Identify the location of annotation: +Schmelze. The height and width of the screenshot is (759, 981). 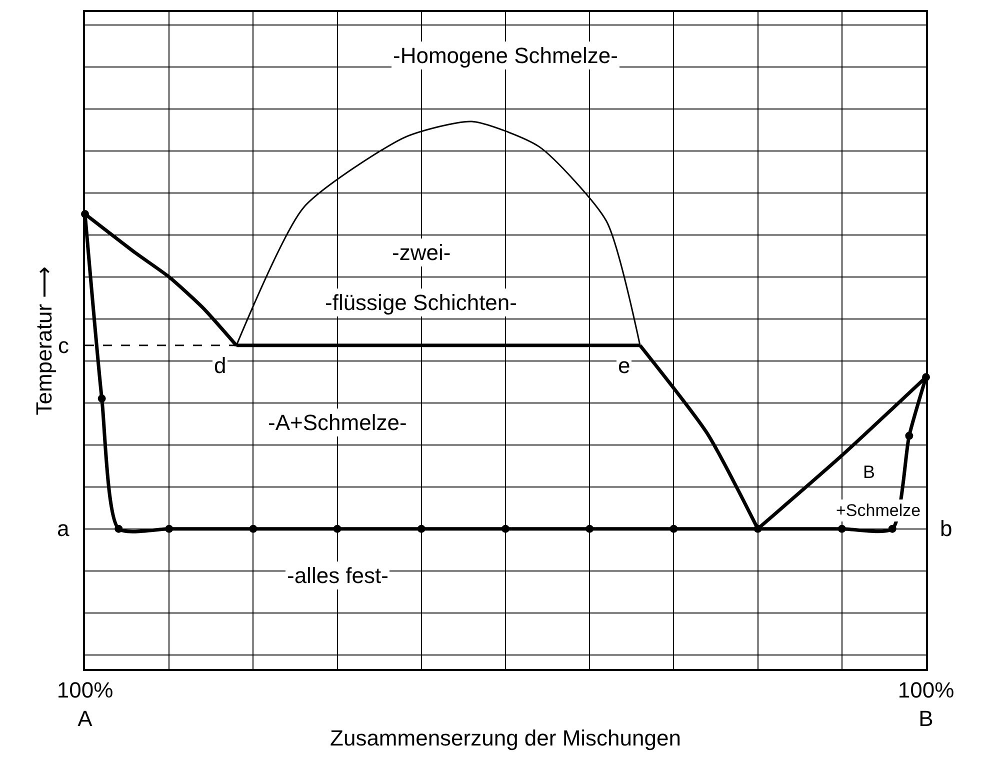
(878, 510).